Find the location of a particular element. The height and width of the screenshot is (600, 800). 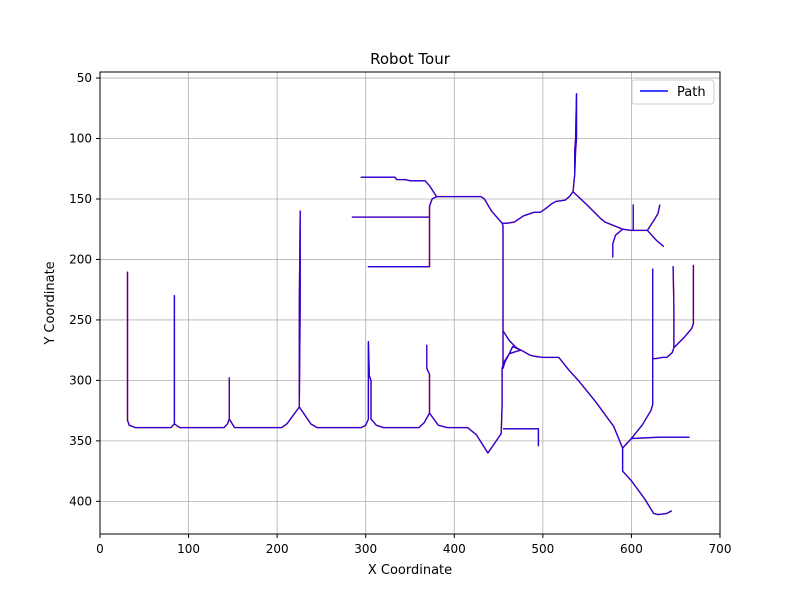

y-tick-label: 200 is located at coordinates (80, 259).